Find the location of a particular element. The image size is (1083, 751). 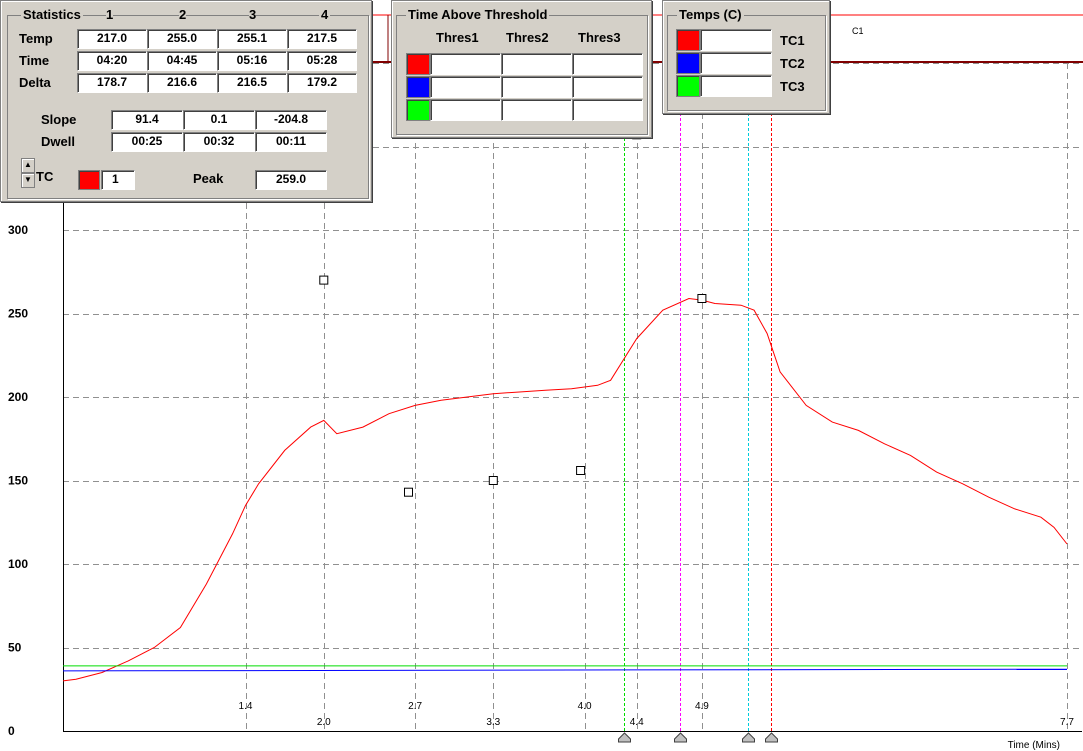

tc1-label: TC1 is located at coordinates (792, 40).